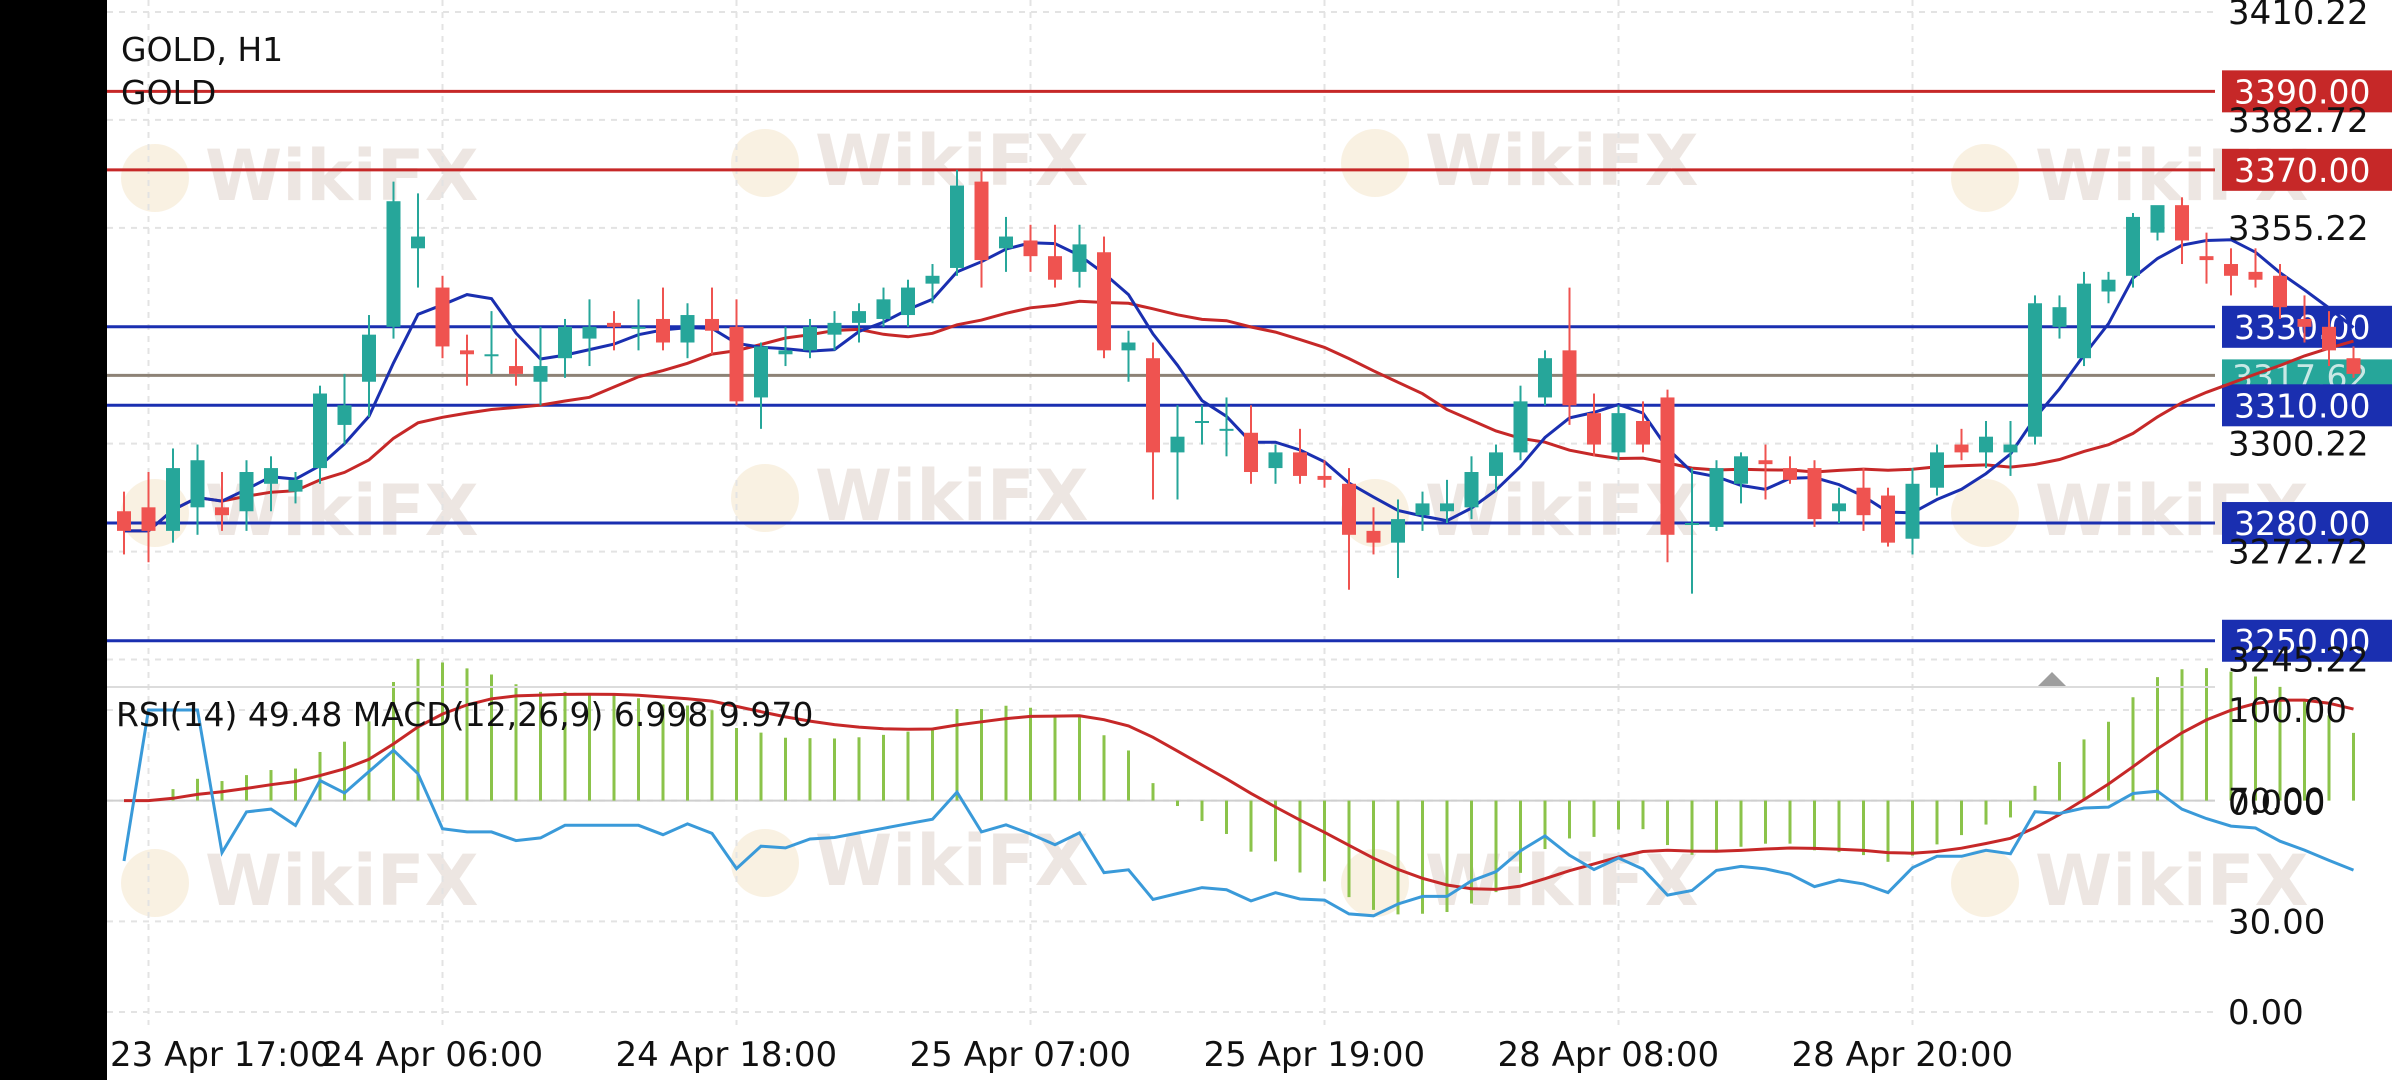  I want to click on level-tag-3280.00, so click(2307, 523).